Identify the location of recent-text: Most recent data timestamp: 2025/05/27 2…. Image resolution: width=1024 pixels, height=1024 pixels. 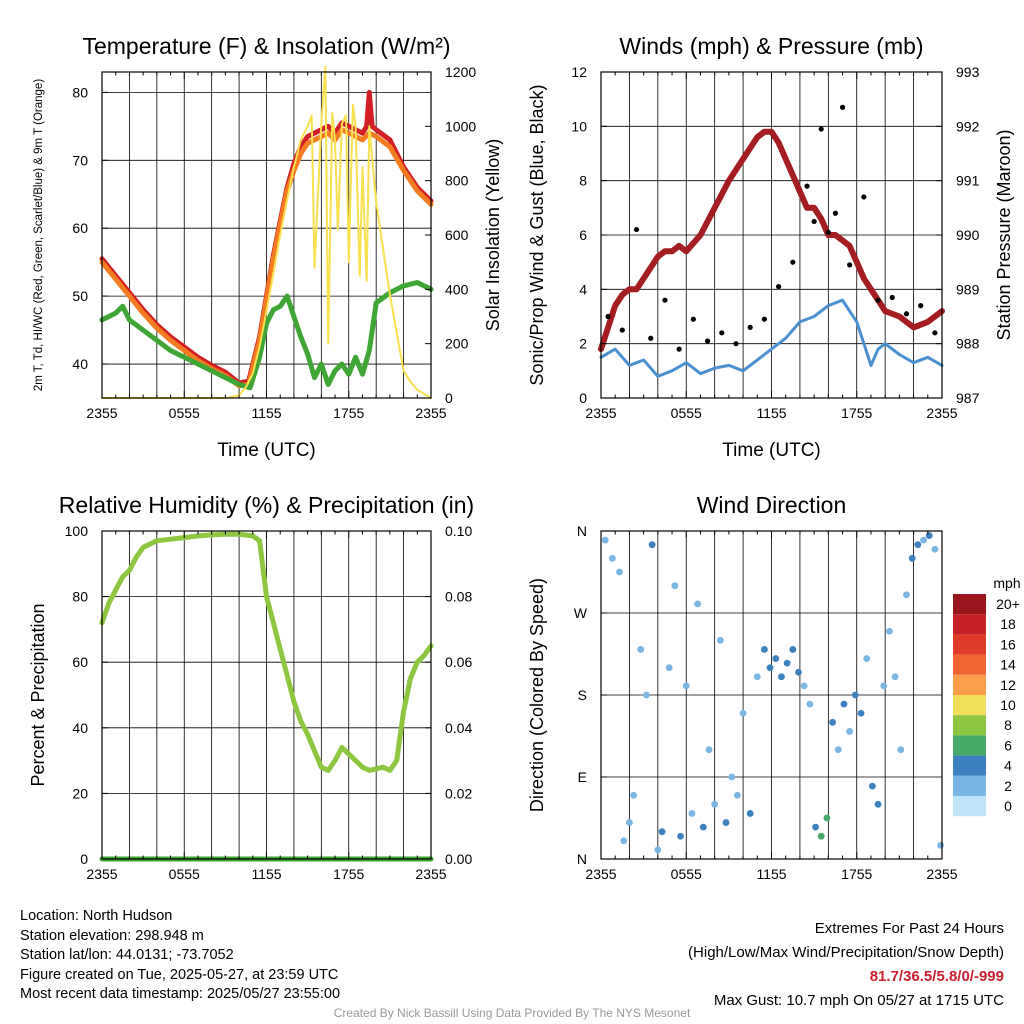
(180, 994).